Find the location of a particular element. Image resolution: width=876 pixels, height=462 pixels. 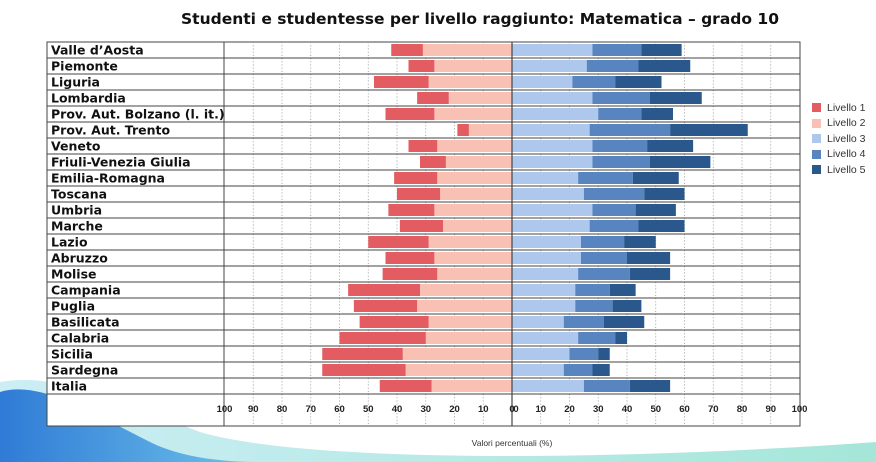

x-tick-label-left: 20 is located at coordinates (454, 409).